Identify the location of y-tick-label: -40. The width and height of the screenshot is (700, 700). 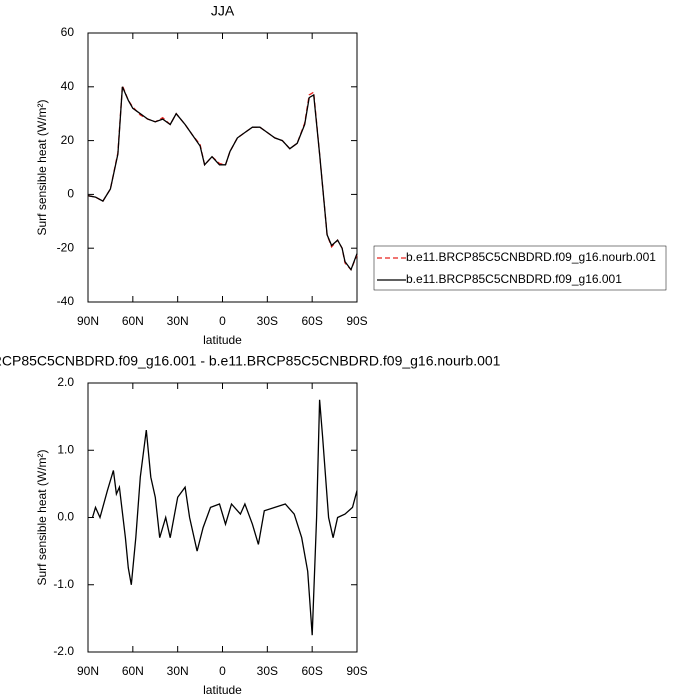
(66, 301).